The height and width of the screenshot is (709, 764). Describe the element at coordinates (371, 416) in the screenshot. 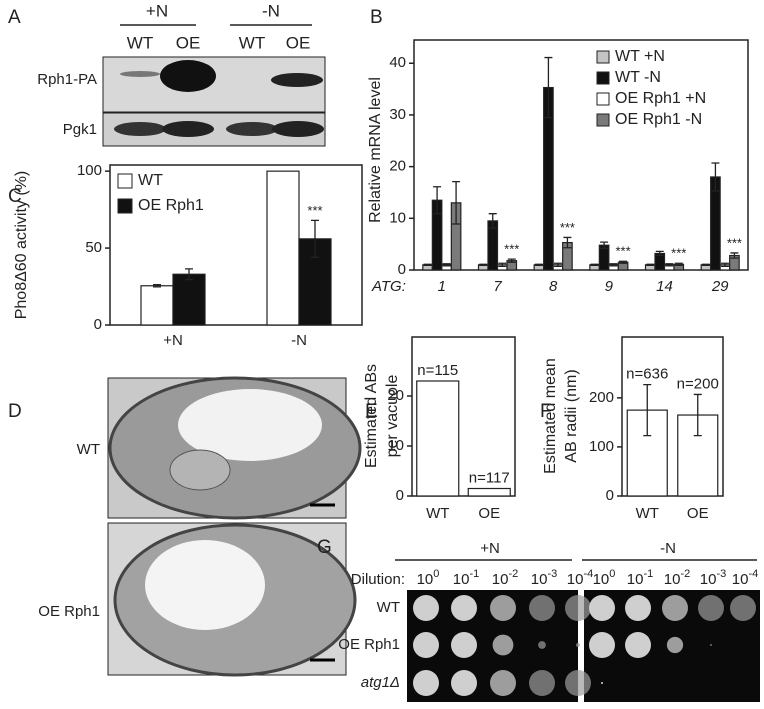

I see `y-axis-label: Estimated ABs` at that location.